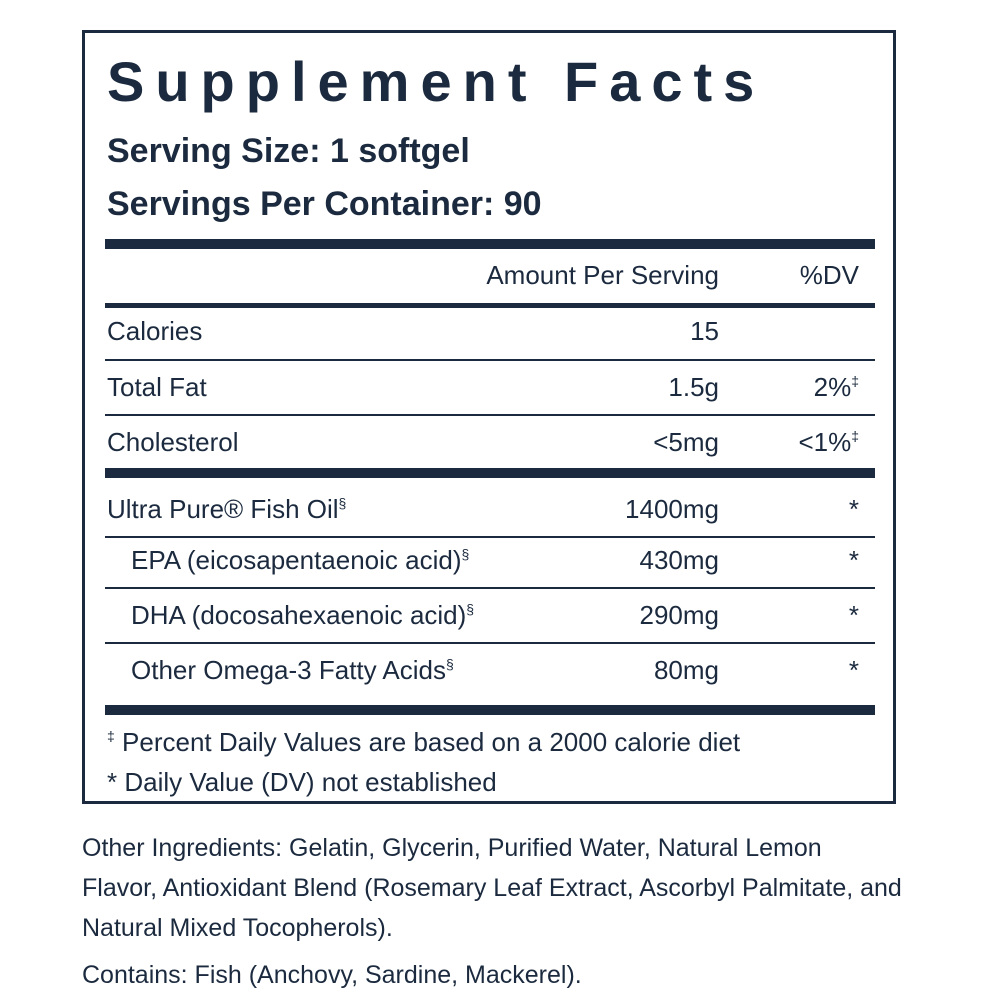 This screenshot has height=1000, width=1000. Describe the element at coordinates (227, 509) in the screenshot. I see `row-label: Ultra Pure® Fish Oil§` at that location.